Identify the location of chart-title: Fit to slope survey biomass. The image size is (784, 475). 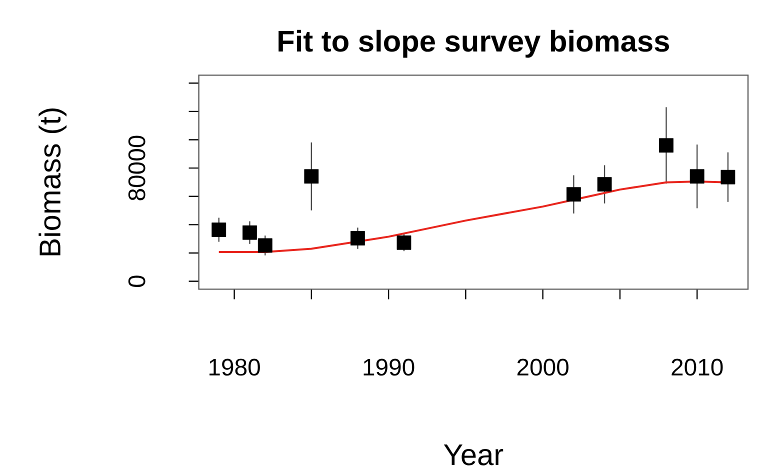
(473, 44).